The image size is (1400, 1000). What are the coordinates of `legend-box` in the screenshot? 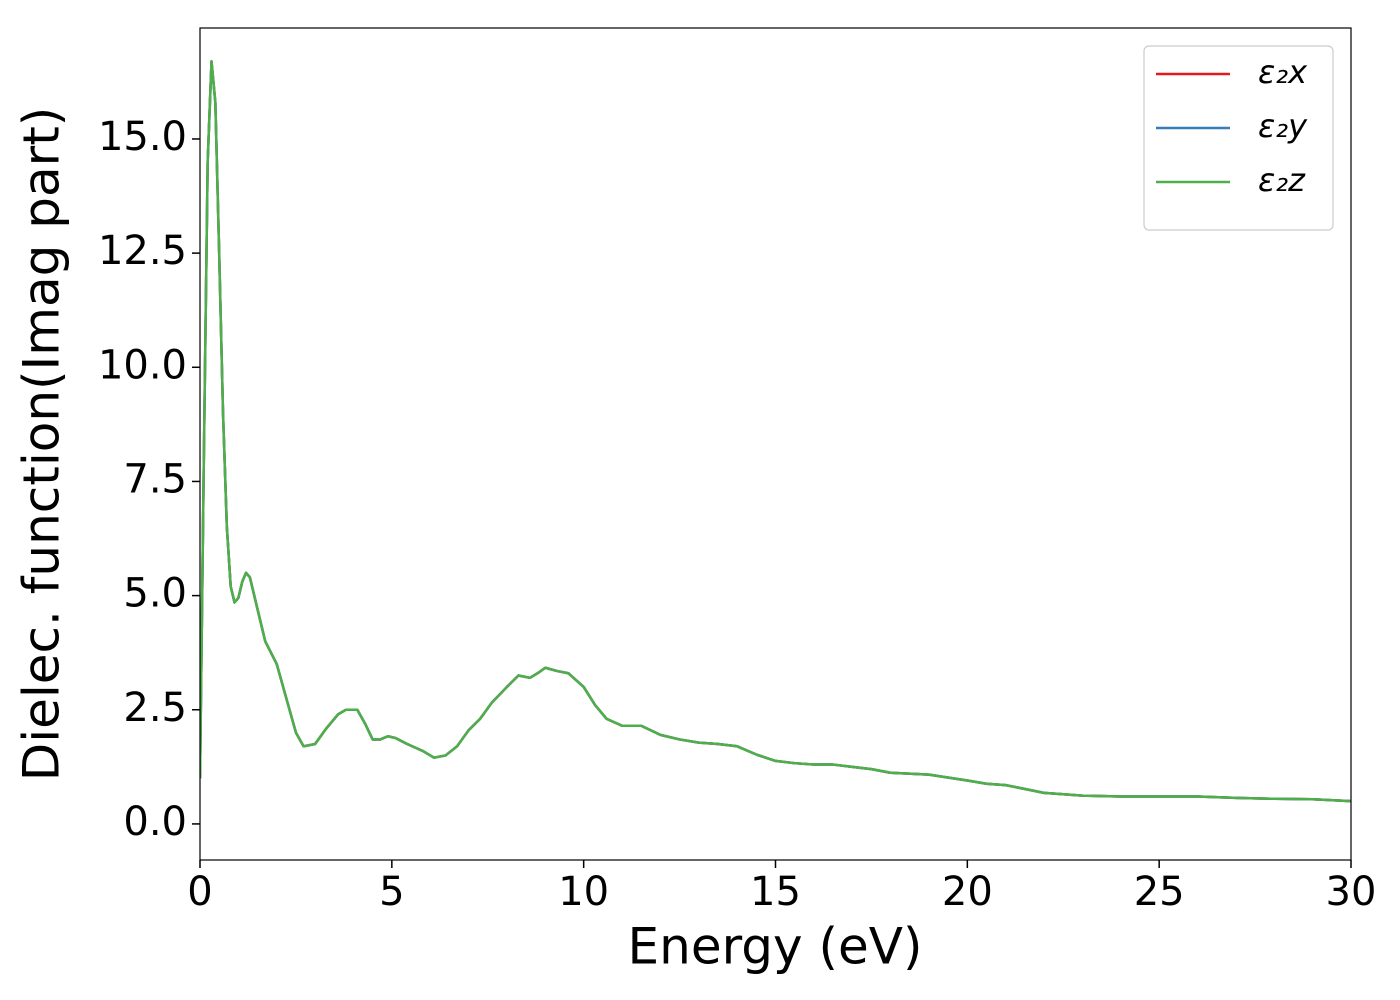 It's located at (1238, 138).